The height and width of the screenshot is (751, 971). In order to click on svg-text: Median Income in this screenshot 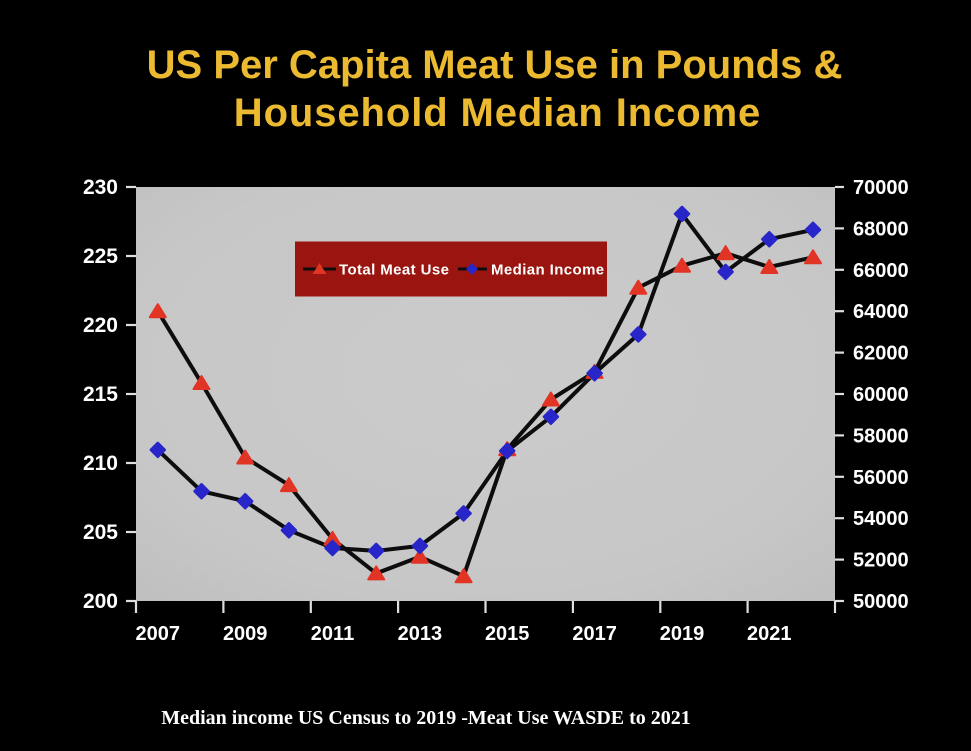, I will do `click(548, 270)`.